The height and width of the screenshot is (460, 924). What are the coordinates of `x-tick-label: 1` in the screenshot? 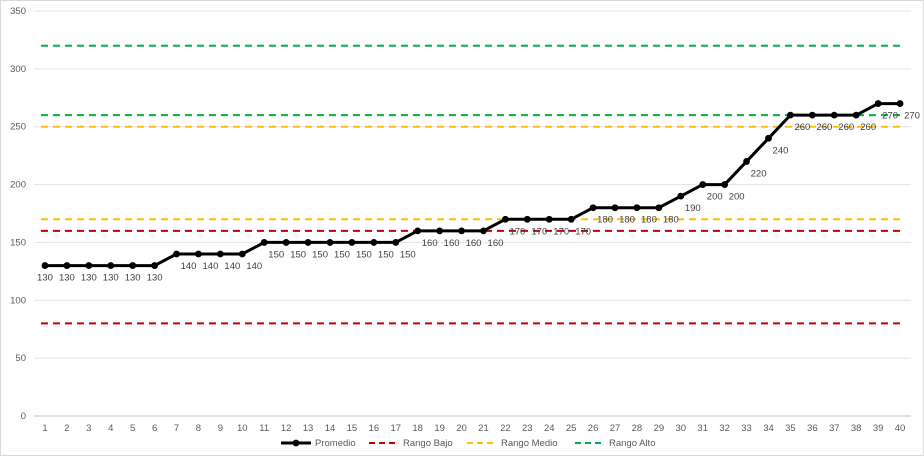 It's located at (44, 428).